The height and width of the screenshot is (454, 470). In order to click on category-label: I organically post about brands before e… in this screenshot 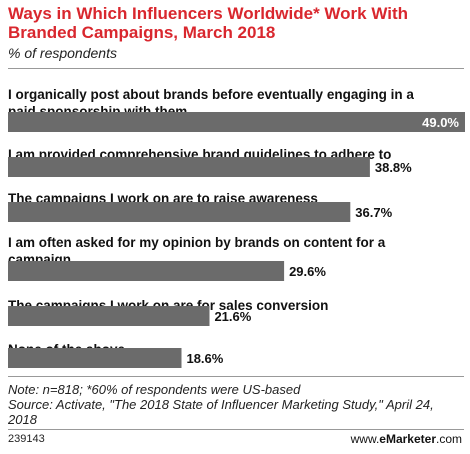, I will do `click(211, 94)`.